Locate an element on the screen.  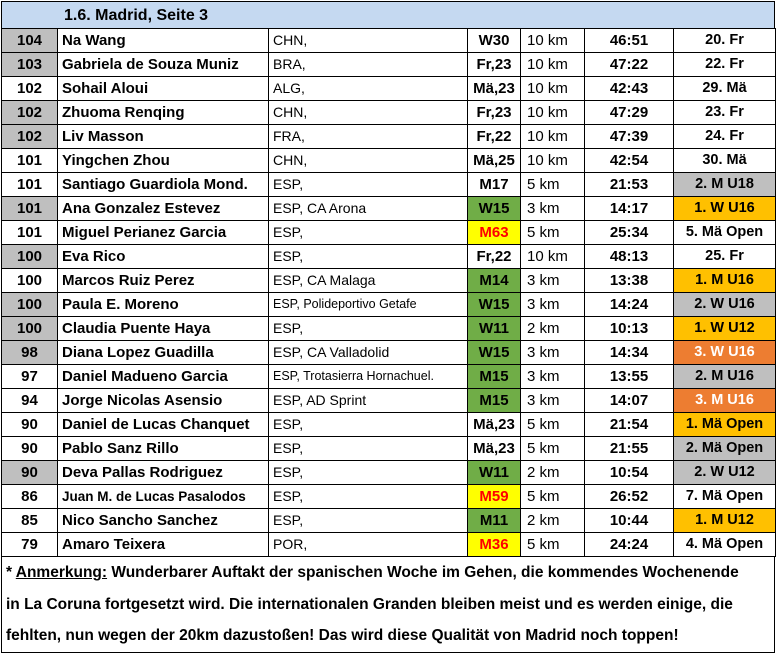
club-cell: ESP, CA Arona is located at coordinates (368, 208).